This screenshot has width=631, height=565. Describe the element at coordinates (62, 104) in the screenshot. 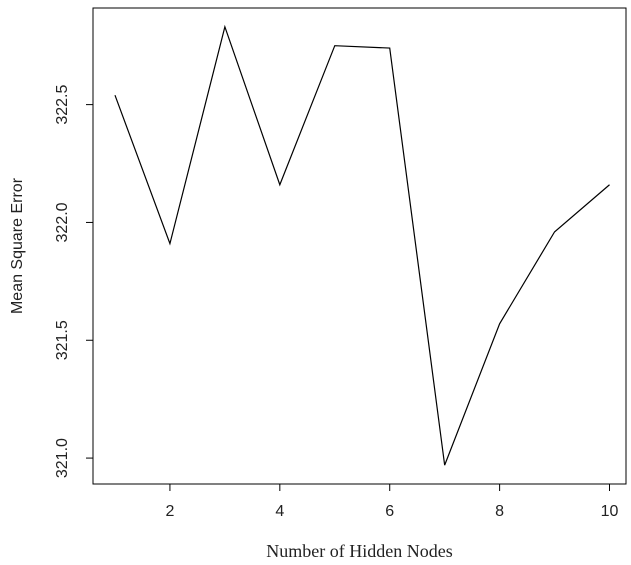

I see `y-tick-label: 322.5` at that location.